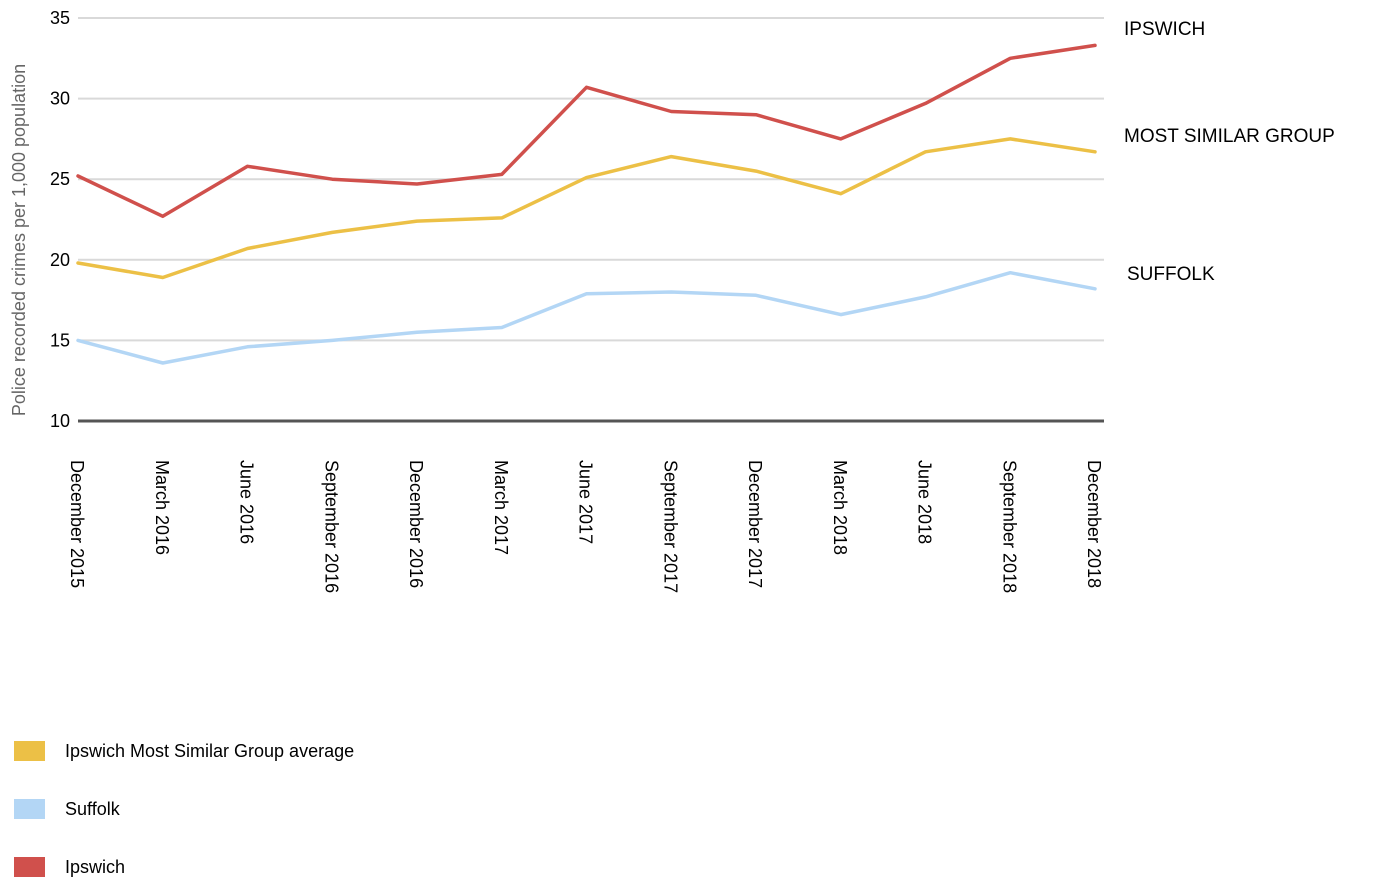  I want to click on y-tick-label: 20, so click(60, 260).